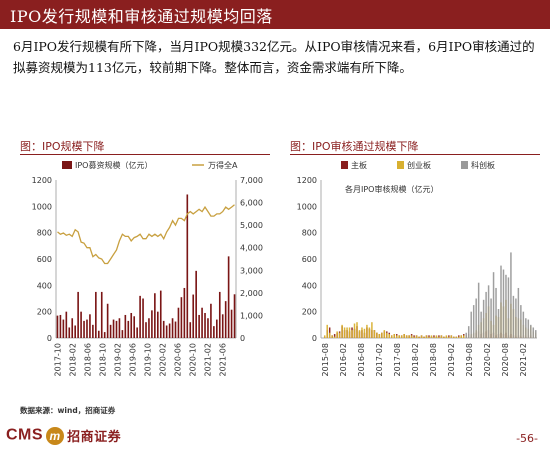  Describe the element at coordinates (251, 248) in the screenshot. I see `y-tick-right: 4,000` at that location.